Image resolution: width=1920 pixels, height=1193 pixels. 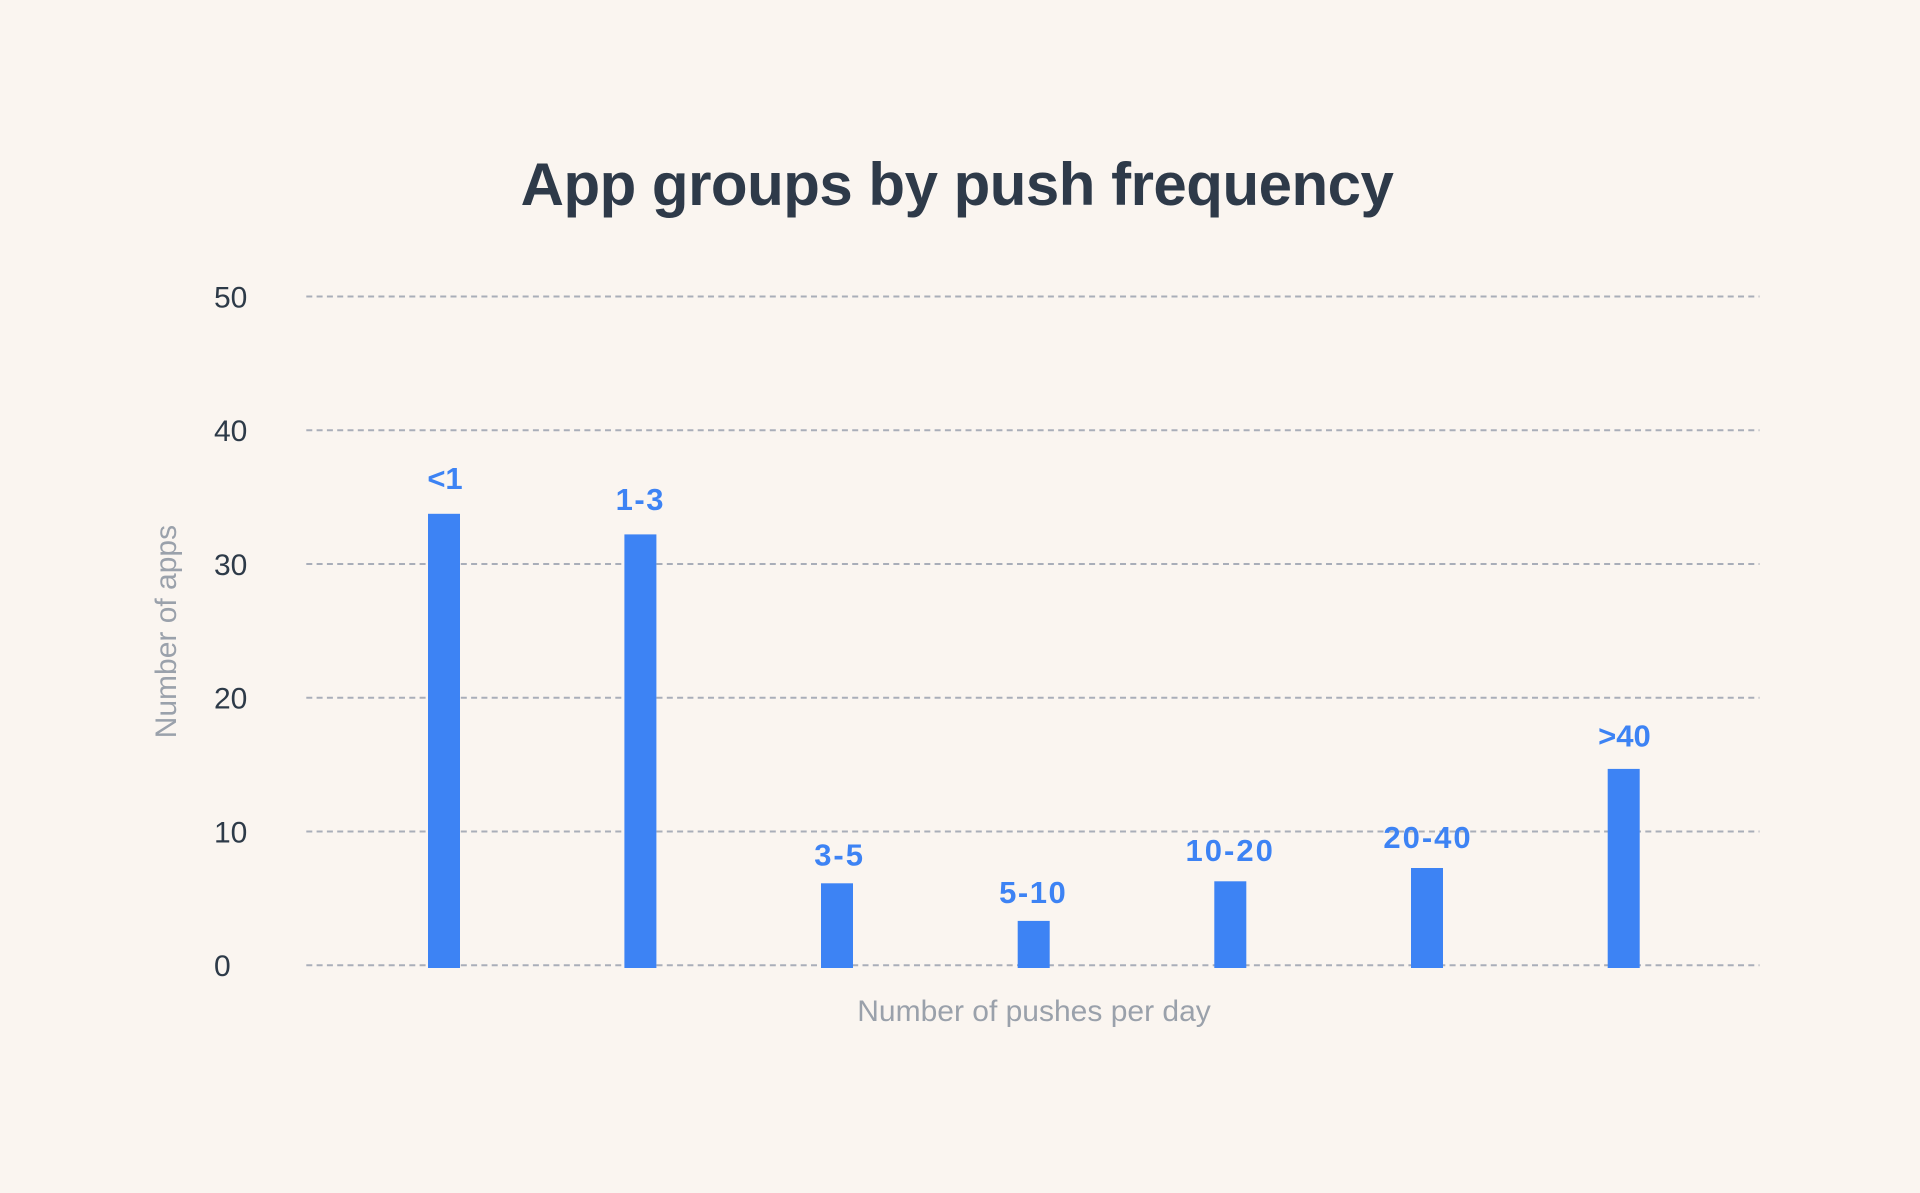 I want to click on svg-text: 20, so click(x=230, y=699).